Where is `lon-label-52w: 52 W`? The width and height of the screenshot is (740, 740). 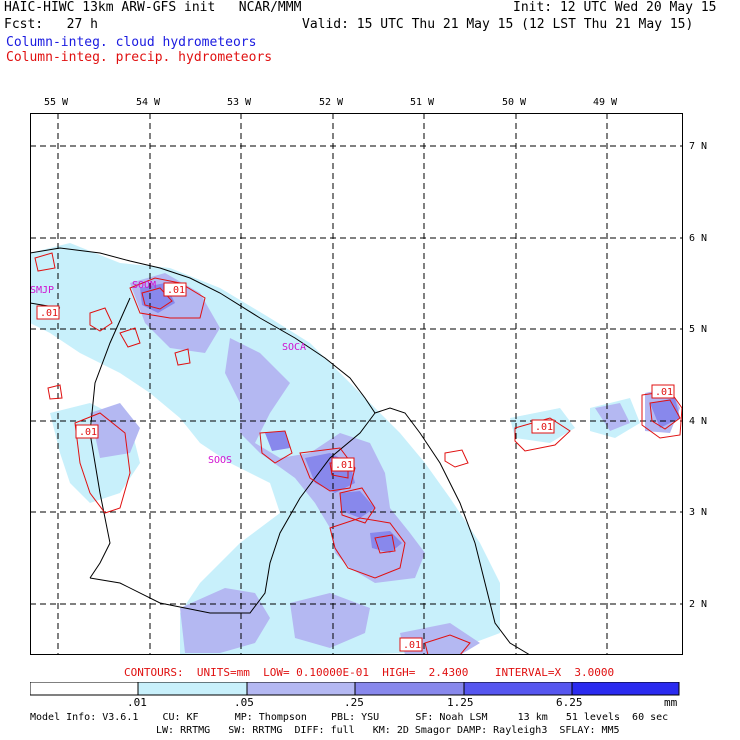 lon-label-52w: 52 W is located at coordinates (331, 102).